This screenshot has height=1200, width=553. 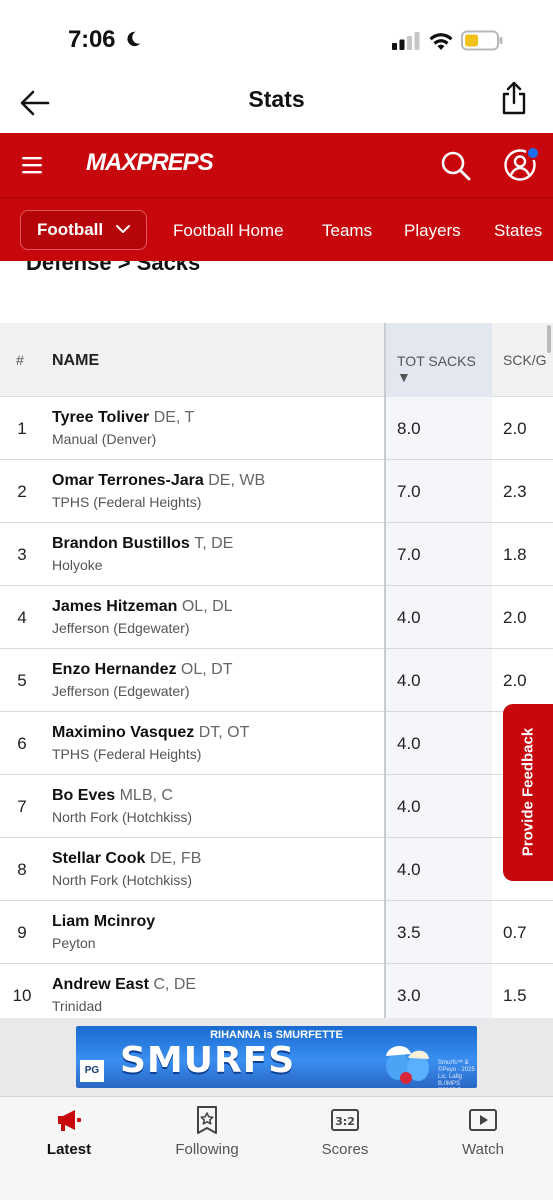 What do you see at coordinates (123, 229) in the screenshot?
I see `chevron-down-icon` at bounding box center [123, 229].